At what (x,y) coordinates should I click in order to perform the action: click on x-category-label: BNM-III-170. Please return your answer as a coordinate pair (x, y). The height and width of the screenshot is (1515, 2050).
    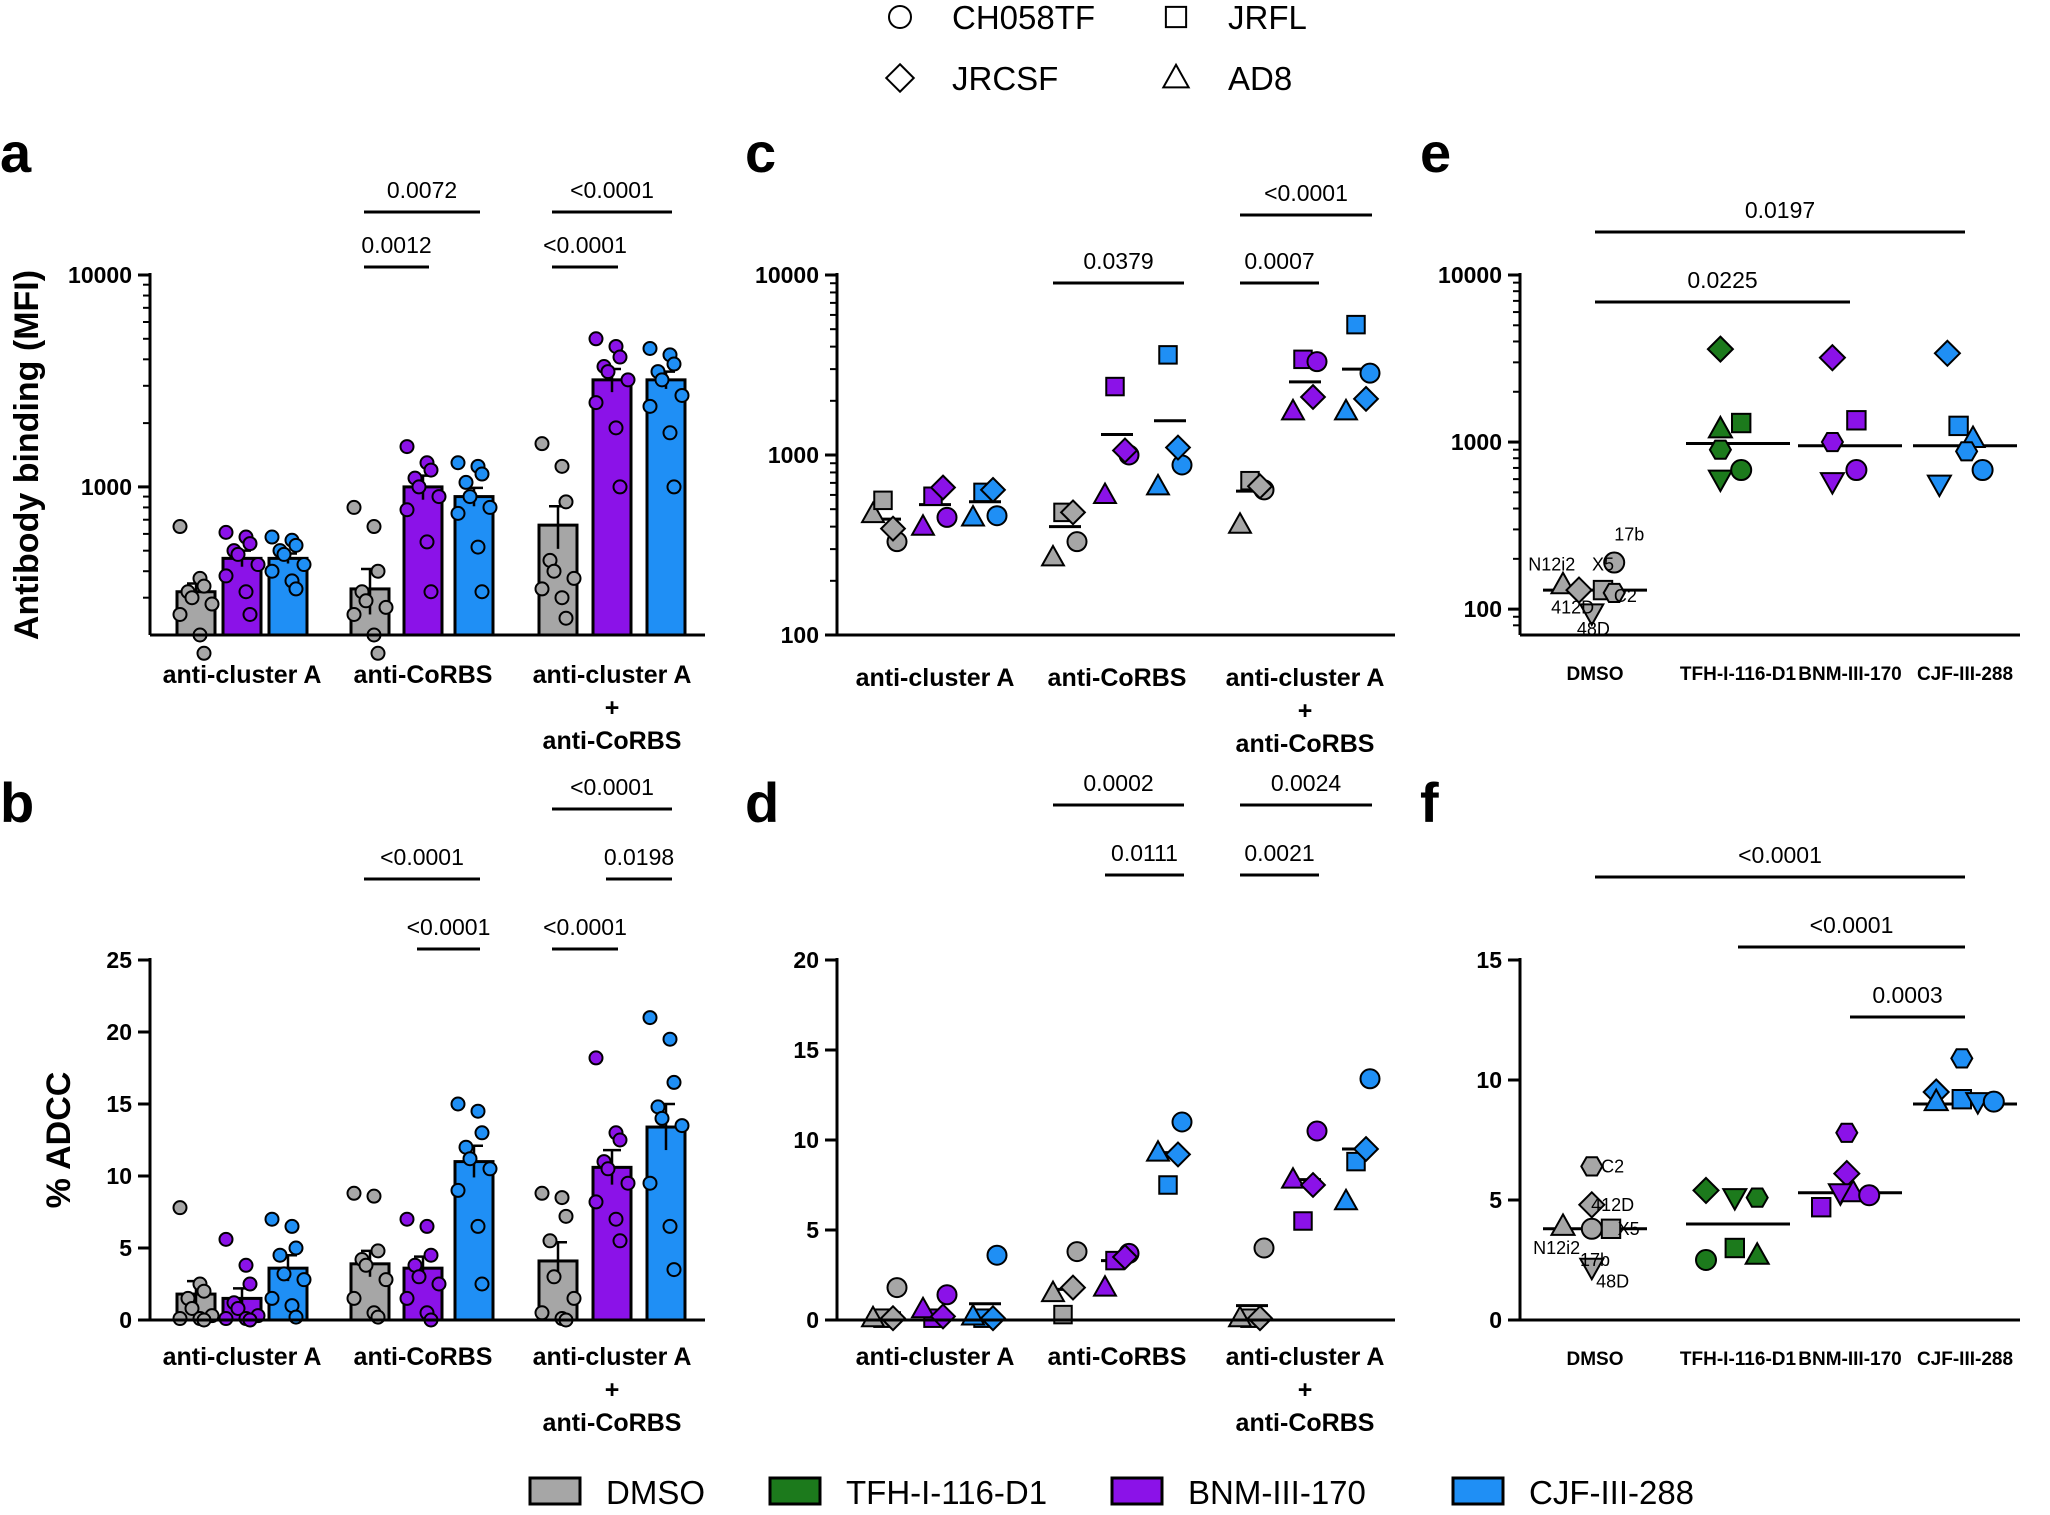
    Looking at the image, I should click on (1849, 674).